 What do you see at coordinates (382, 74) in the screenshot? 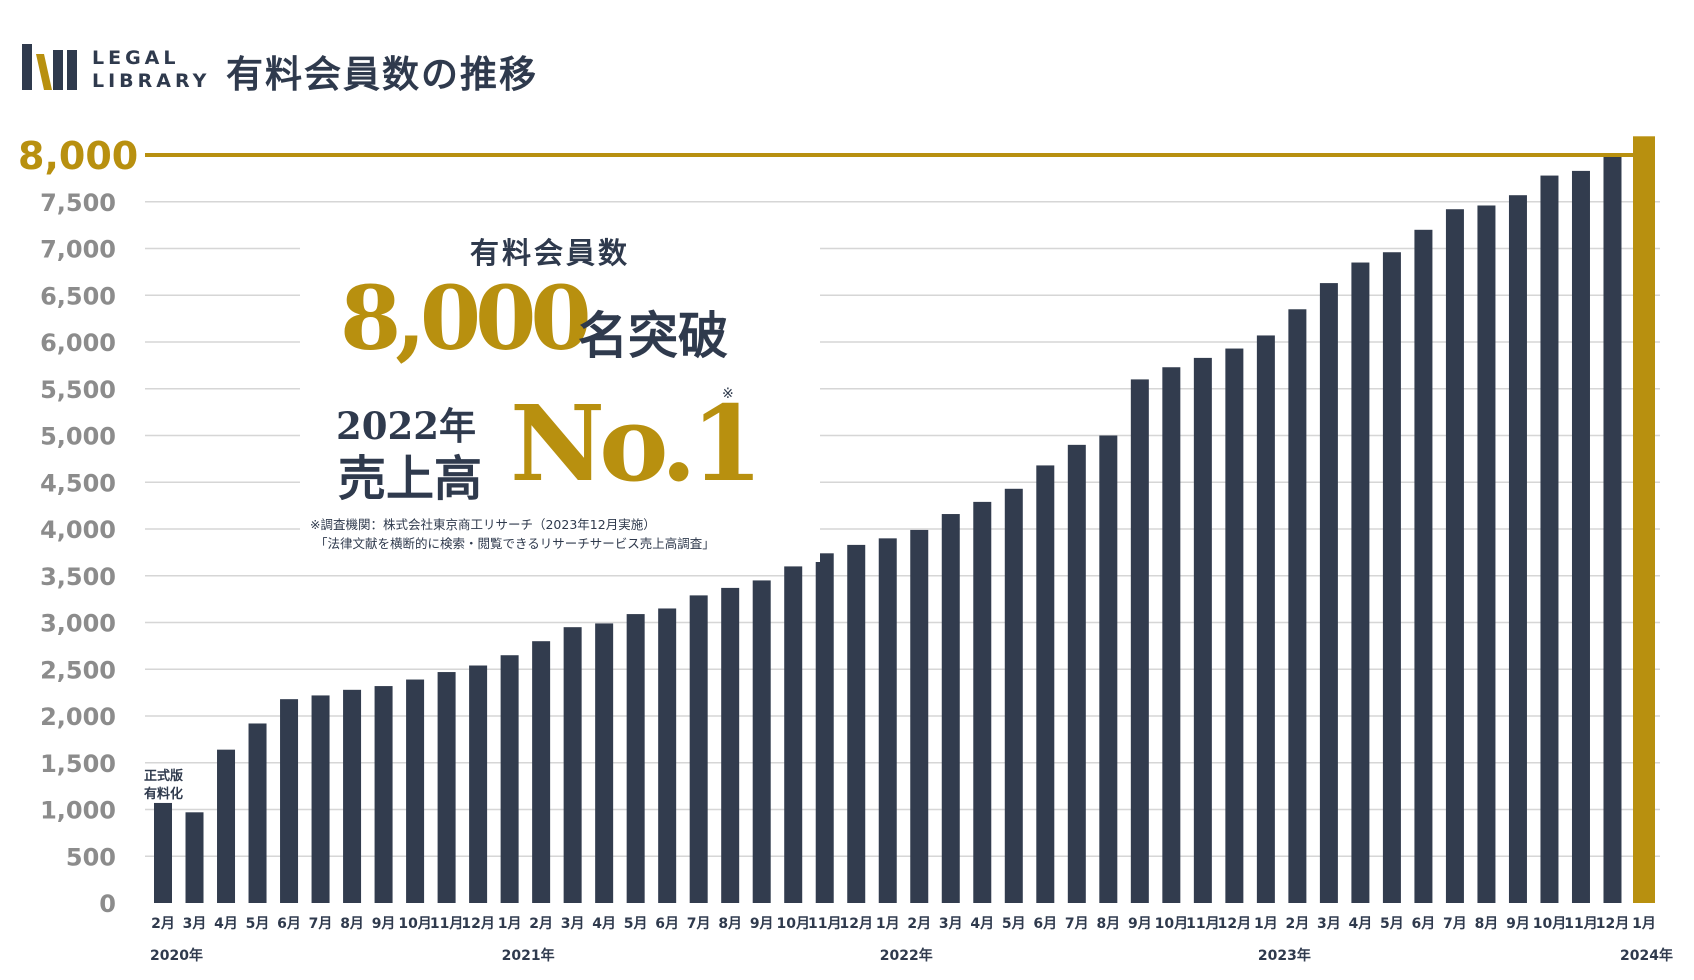
I see `page-title: 有料会員数の推移` at bounding box center [382, 74].